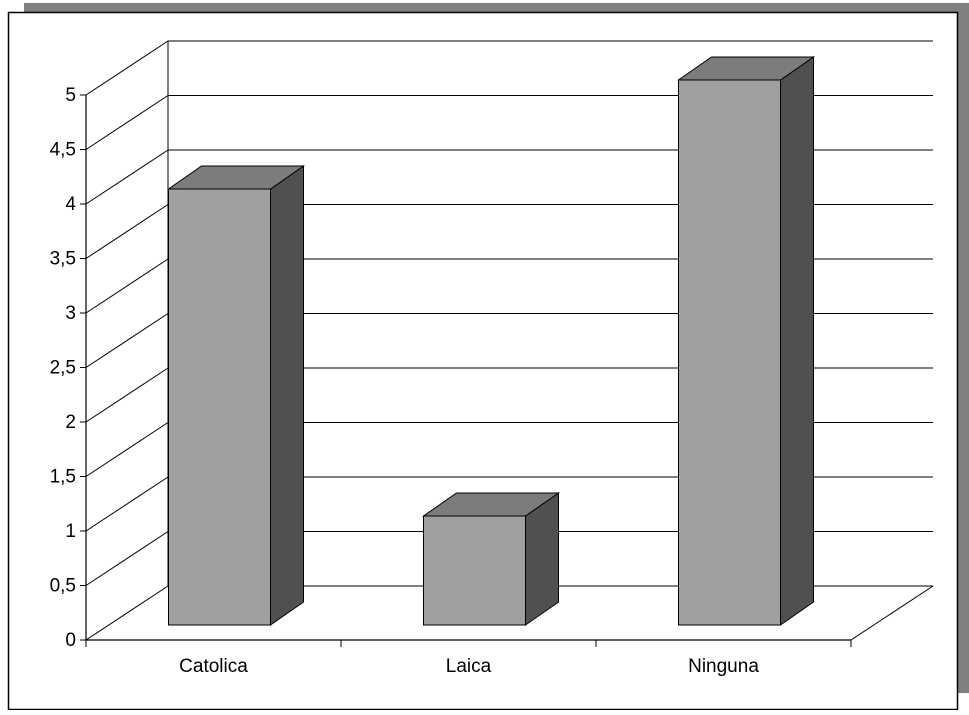 Image resolution: width=969 pixels, height=715 pixels. I want to click on y-tick-label: 0,5, so click(63, 586).